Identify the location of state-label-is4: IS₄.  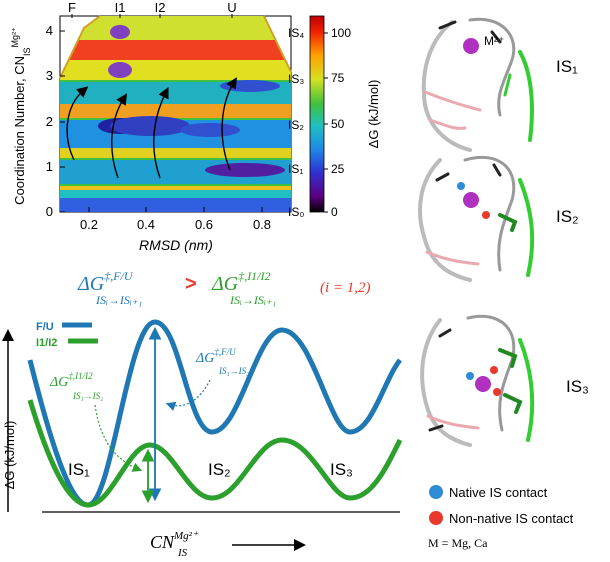
(296, 33).